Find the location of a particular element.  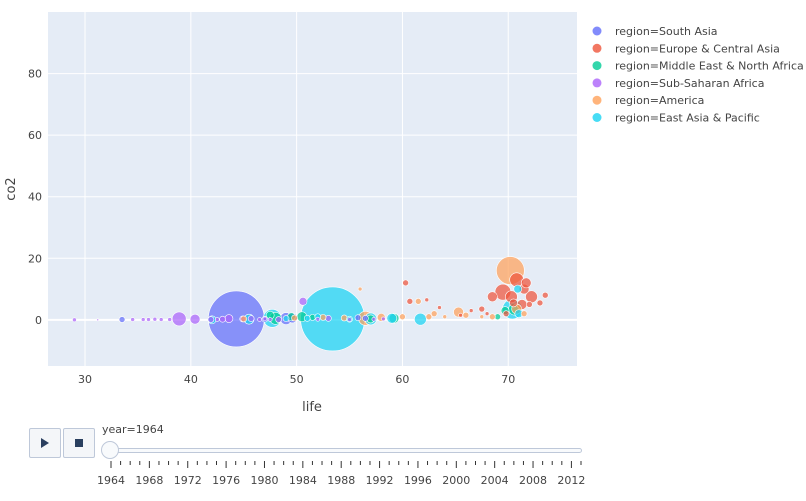

slider-year-label: 1980 is located at coordinates (264, 480).